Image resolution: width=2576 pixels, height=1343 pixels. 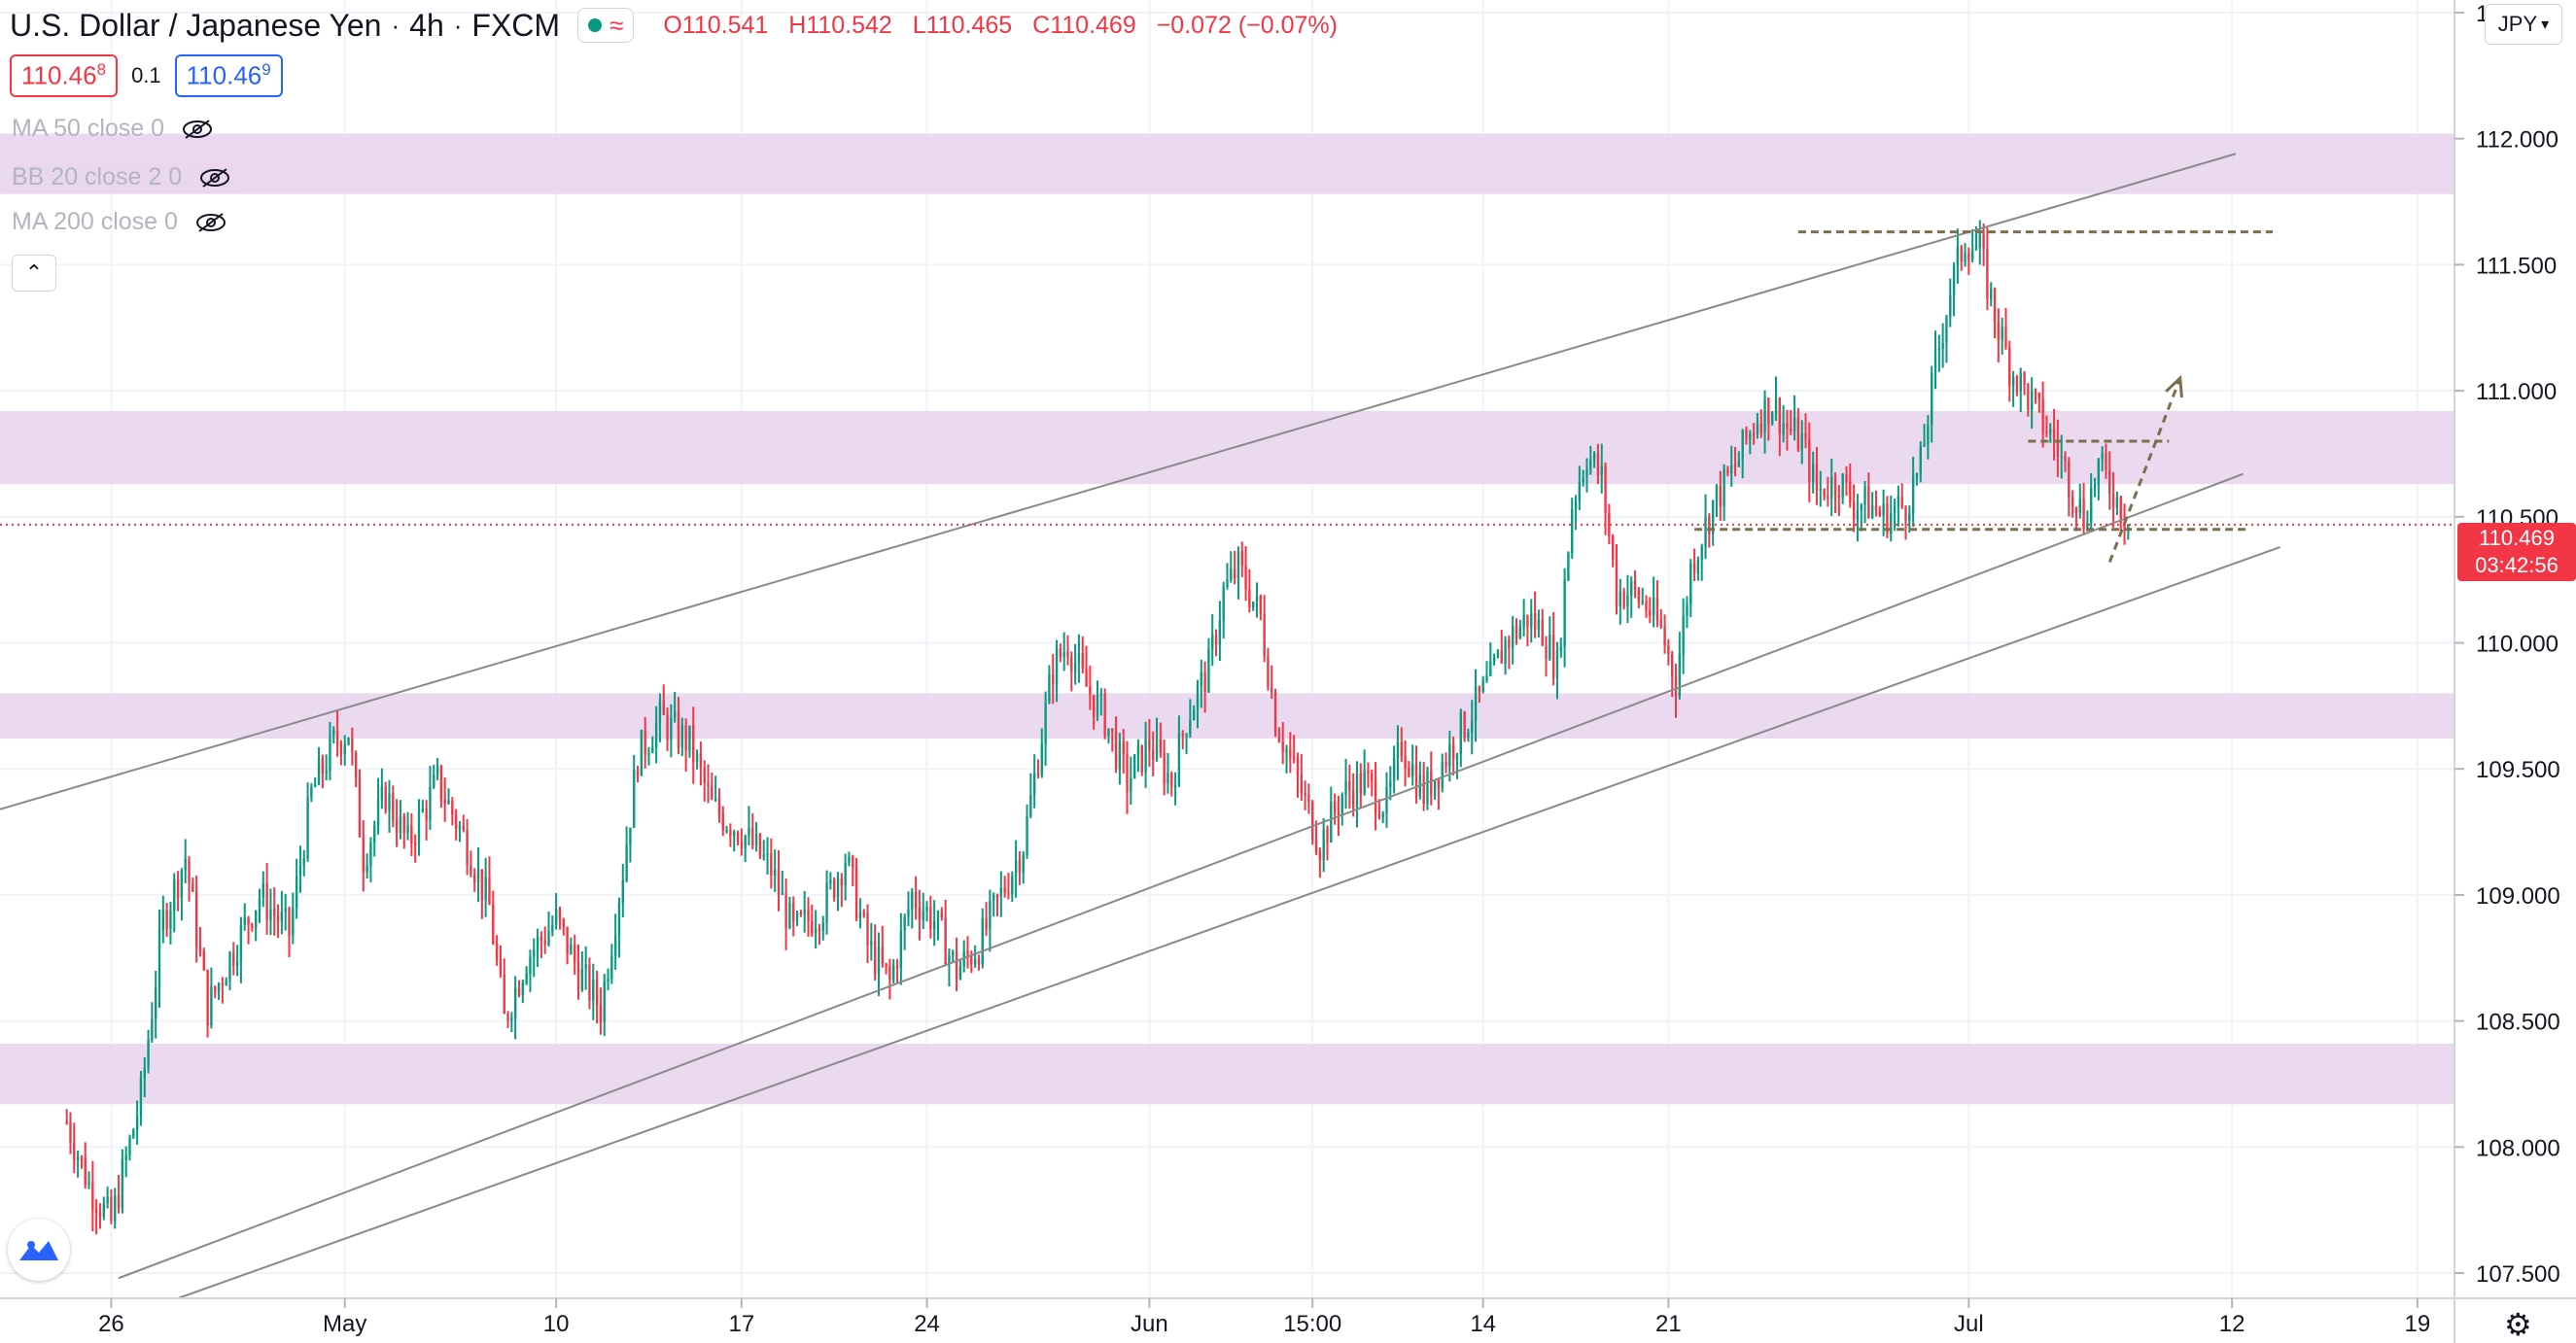 What do you see at coordinates (426, 25) in the screenshot?
I see `timeframe-label: 4h` at bounding box center [426, 25].